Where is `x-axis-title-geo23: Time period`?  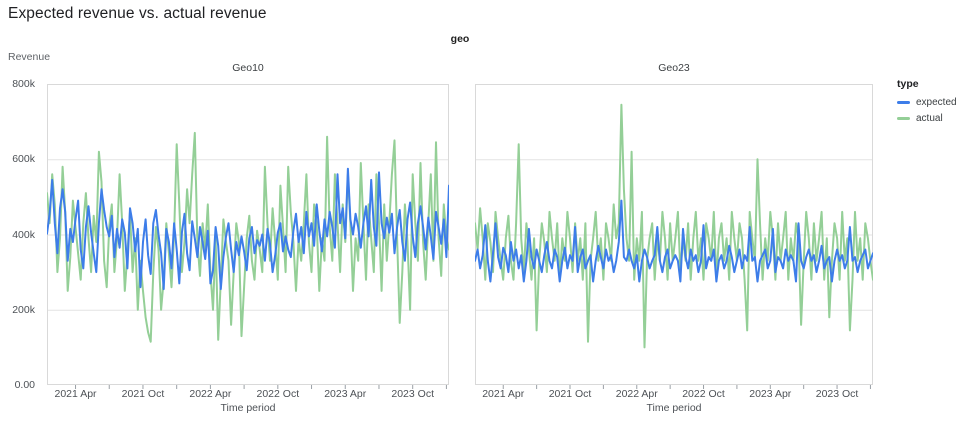 x-axis-title-geo23: Time period is located at coordinates (674, 408).